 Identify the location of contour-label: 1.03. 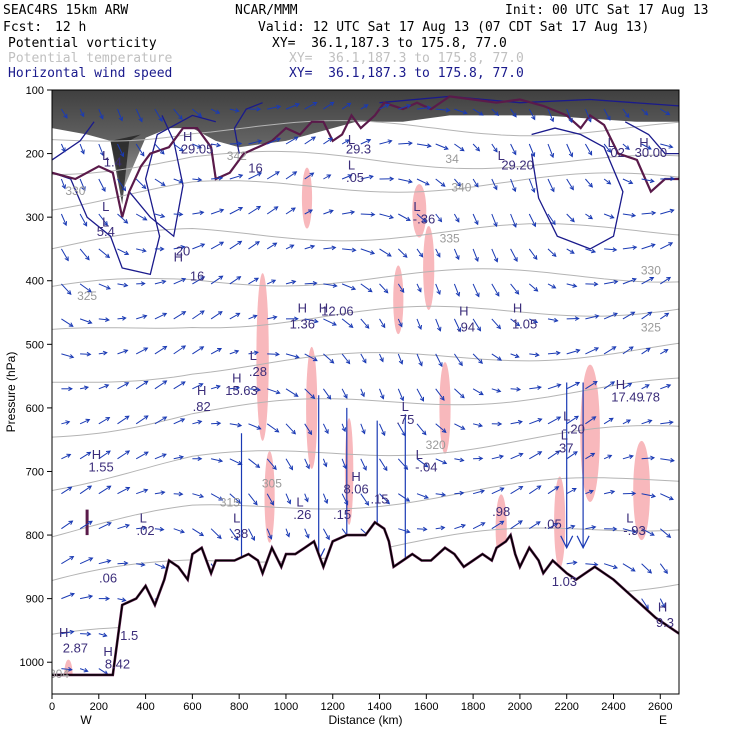
(564, 581).